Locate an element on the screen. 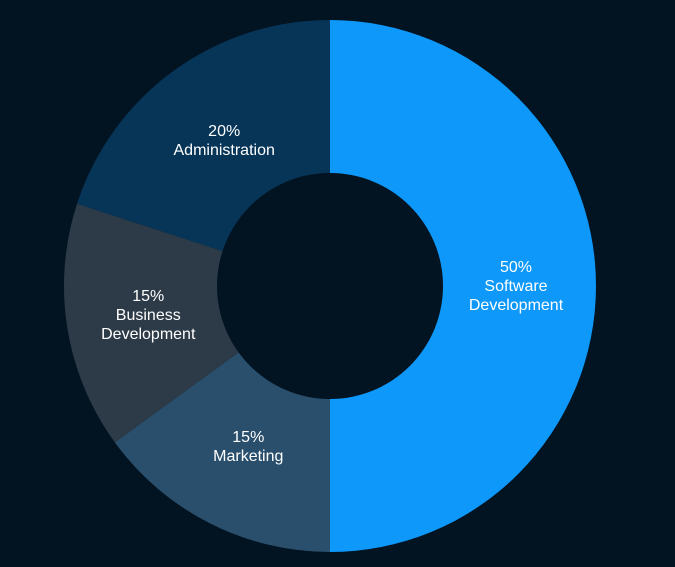 The image size is (675, 567). label-administration: 20% Administration is located at coordinates (224, 141).